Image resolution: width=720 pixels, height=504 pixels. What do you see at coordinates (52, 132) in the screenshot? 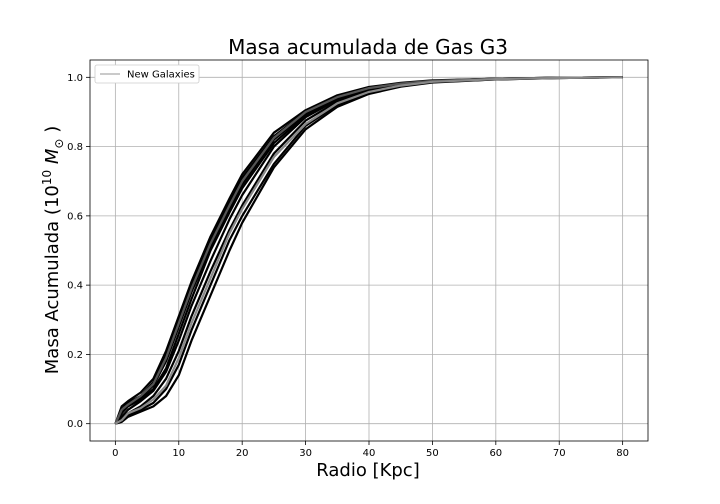
I see `y-axis-label-suffix: )` at bounding box center [52, 132].